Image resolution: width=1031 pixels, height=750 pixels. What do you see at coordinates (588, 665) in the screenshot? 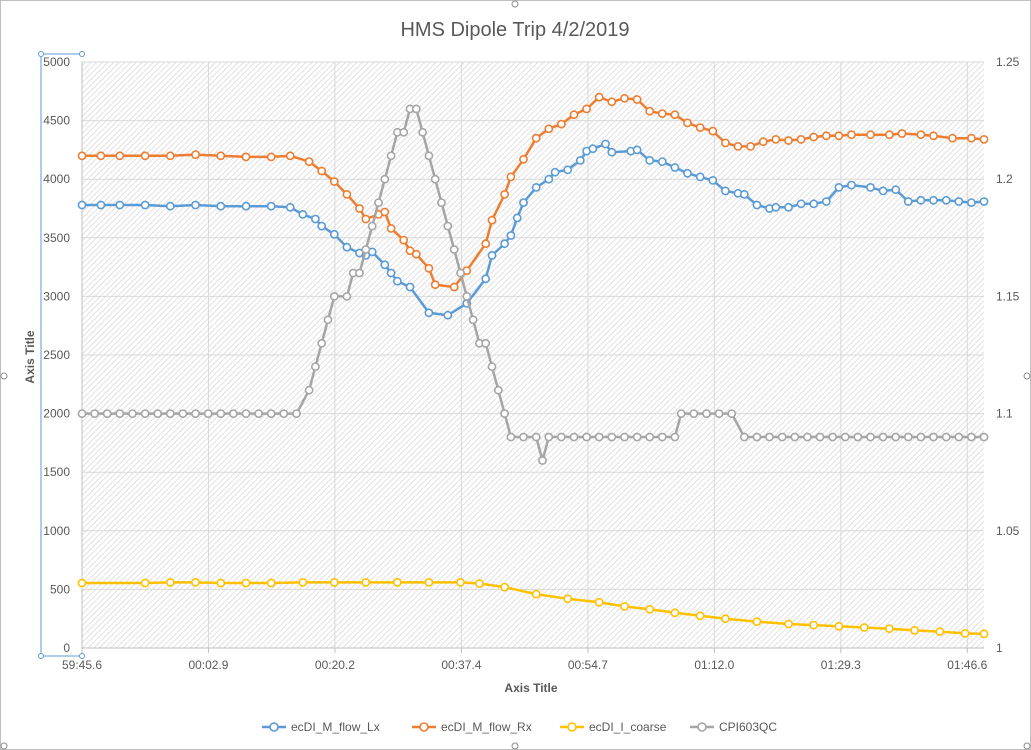
I see `x-tick-label: 00:54.7` at bounding box center [588, 665].